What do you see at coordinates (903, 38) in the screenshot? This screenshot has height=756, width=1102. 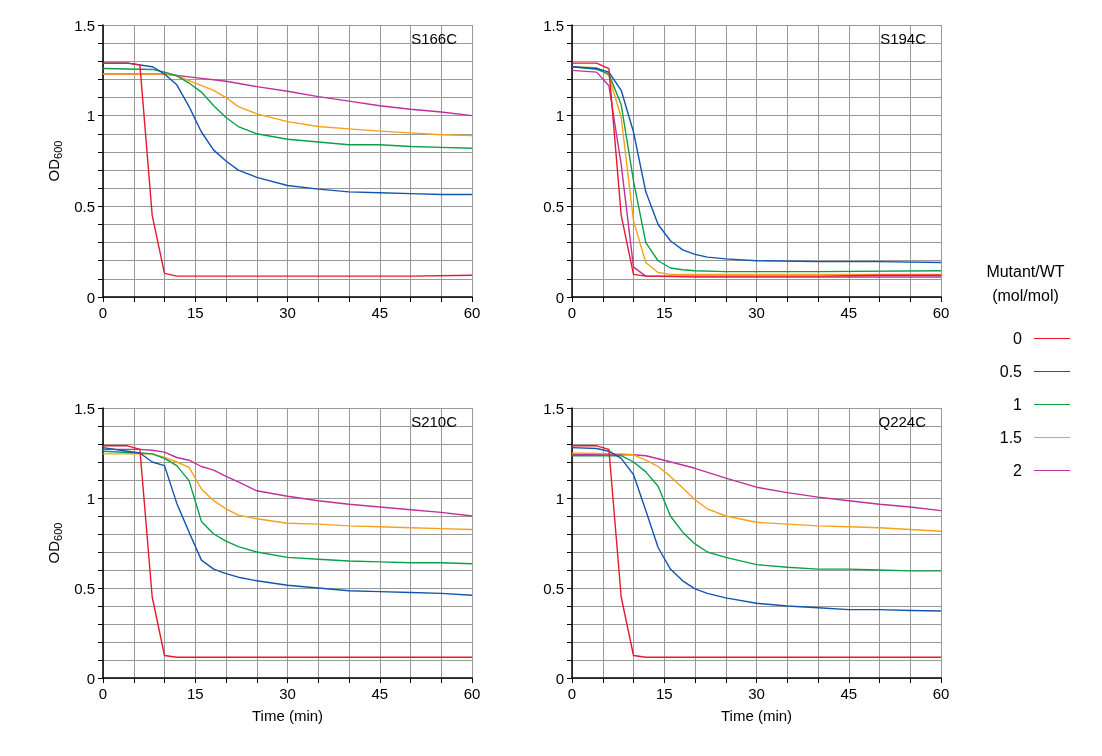 I see `chart-title: S194C` at bounding box center [903, 38].